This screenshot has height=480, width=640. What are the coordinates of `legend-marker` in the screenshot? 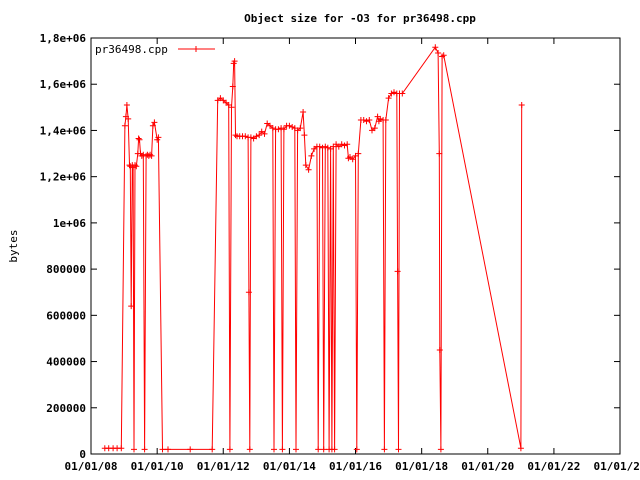 It's located at (196, 49).